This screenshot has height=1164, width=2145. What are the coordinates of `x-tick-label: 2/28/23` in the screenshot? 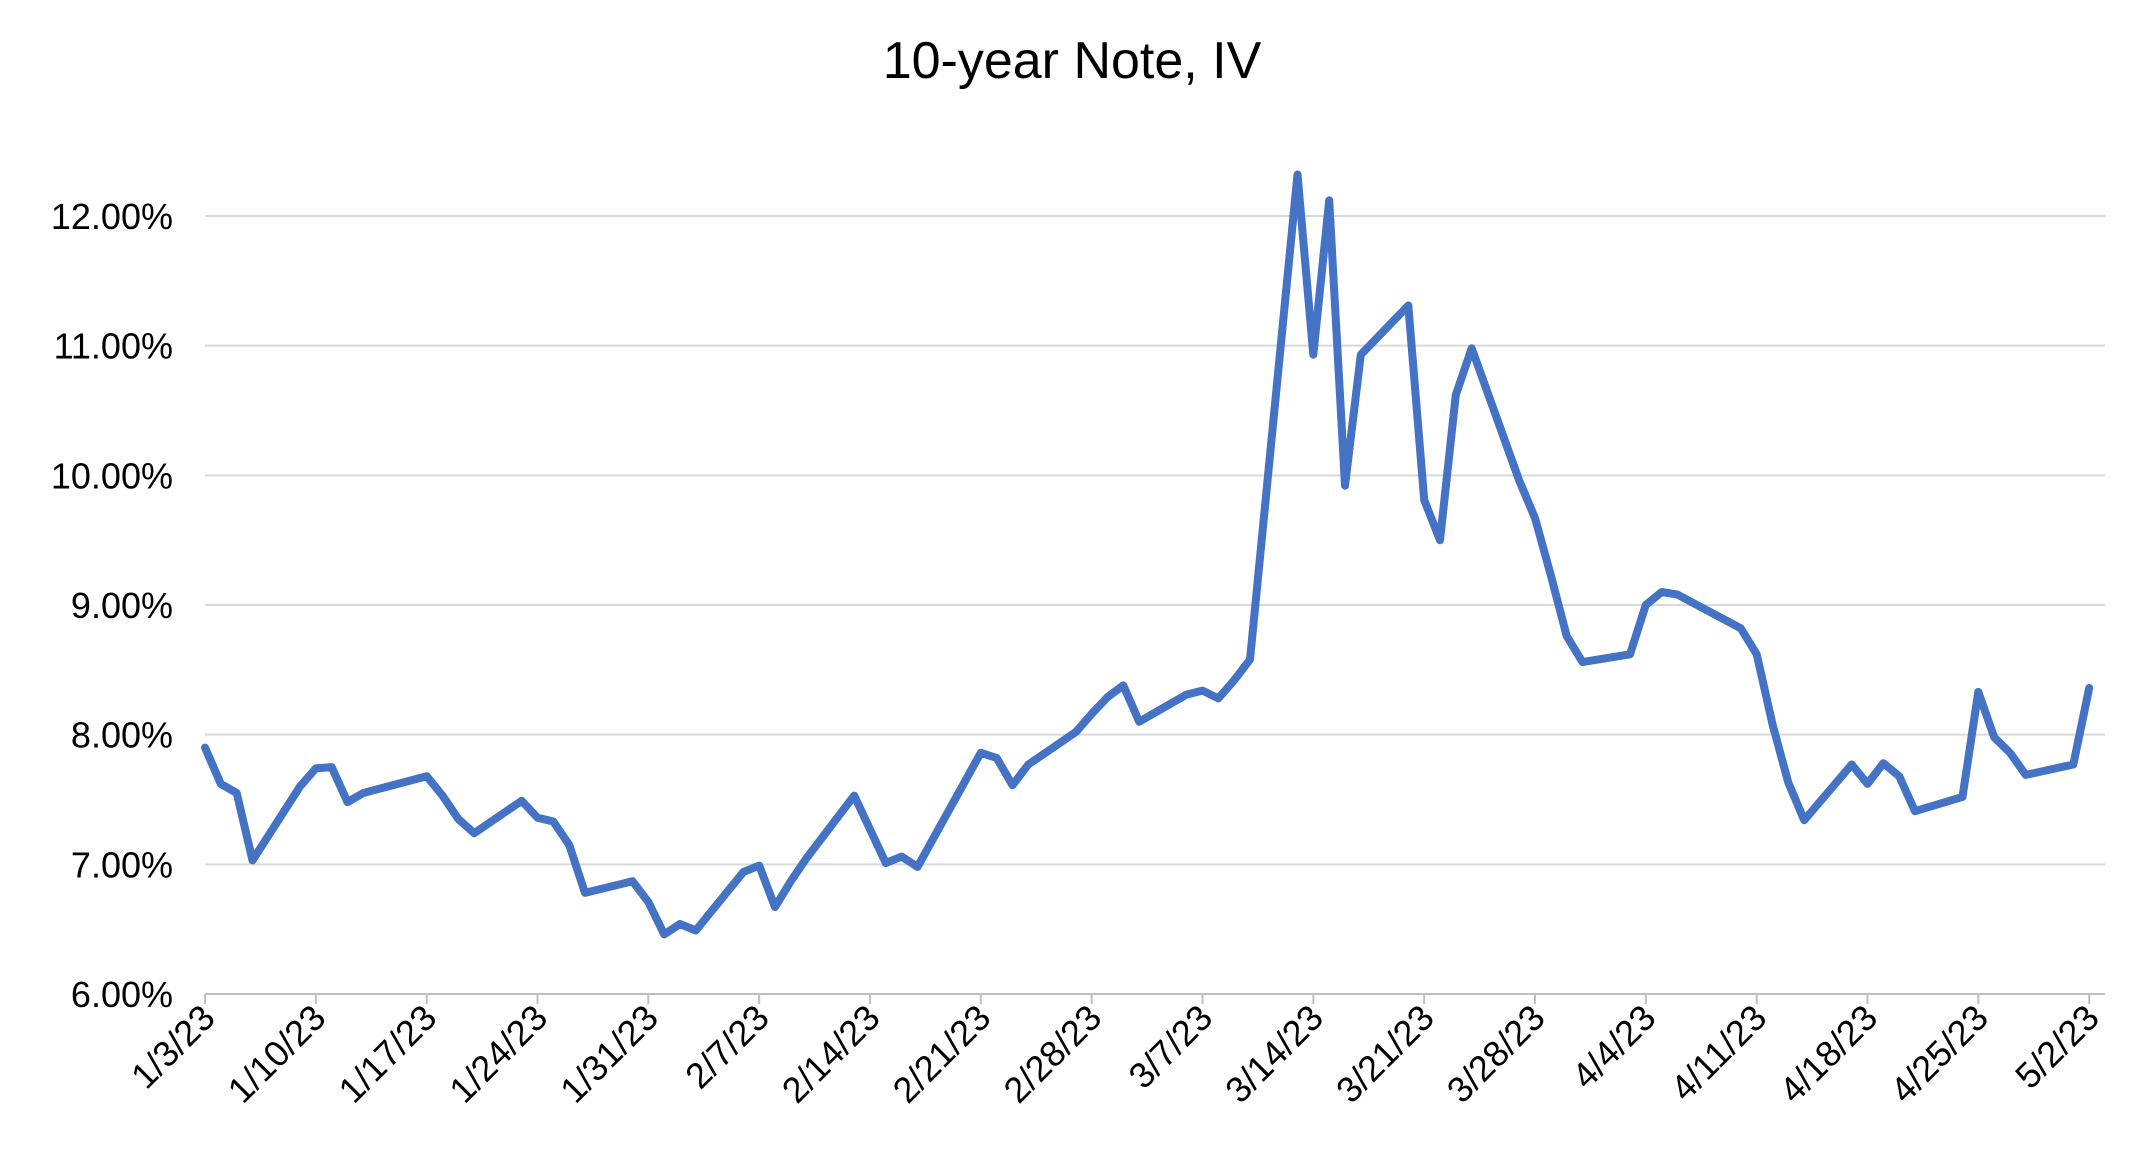 It's located at (1052, 1054).